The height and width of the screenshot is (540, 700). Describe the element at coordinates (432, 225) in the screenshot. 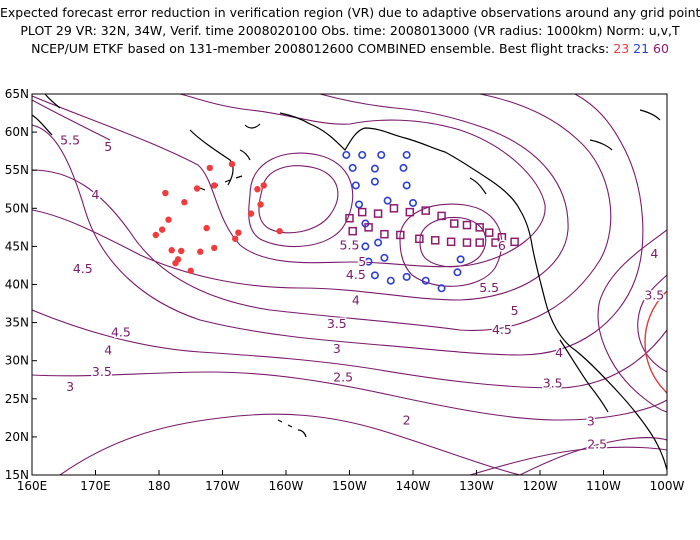

I see `purple-flight-track` at that location.